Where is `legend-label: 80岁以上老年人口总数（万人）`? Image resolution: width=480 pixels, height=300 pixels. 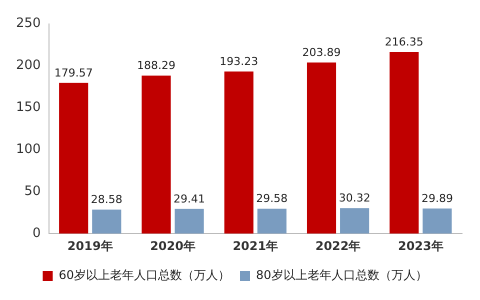 legend-label: 80岁以上老年人口总数（万人） is located at coordinates (342, 275).